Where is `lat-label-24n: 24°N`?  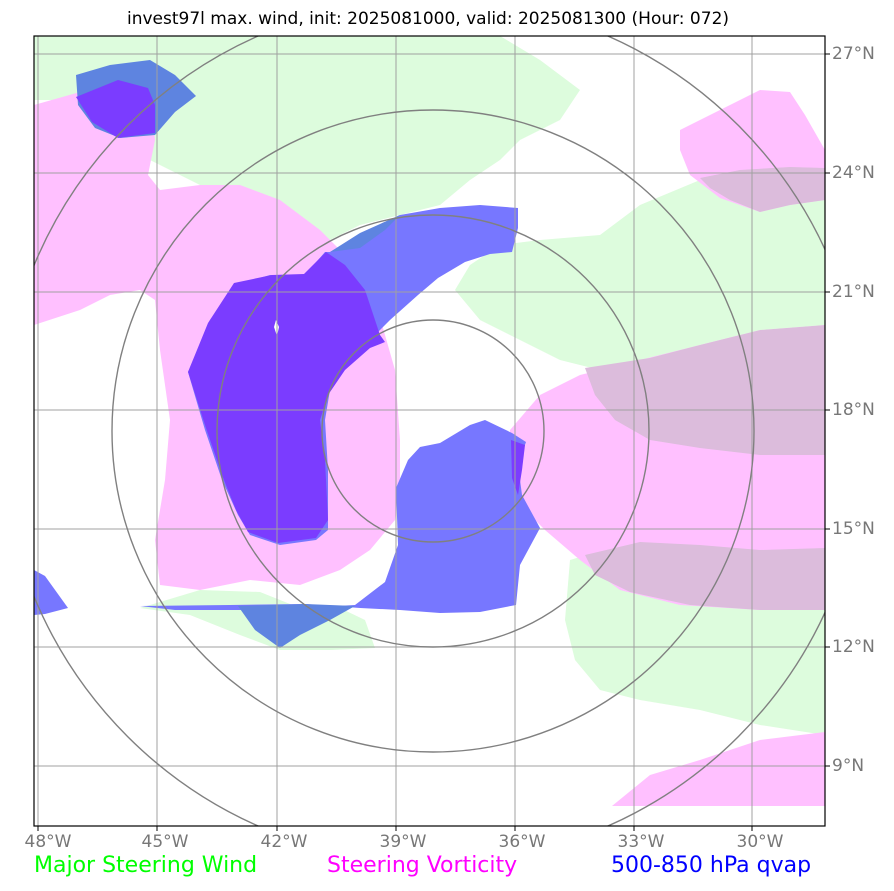
lat-label-24n: 24°N is located at coordinates (853, 173).